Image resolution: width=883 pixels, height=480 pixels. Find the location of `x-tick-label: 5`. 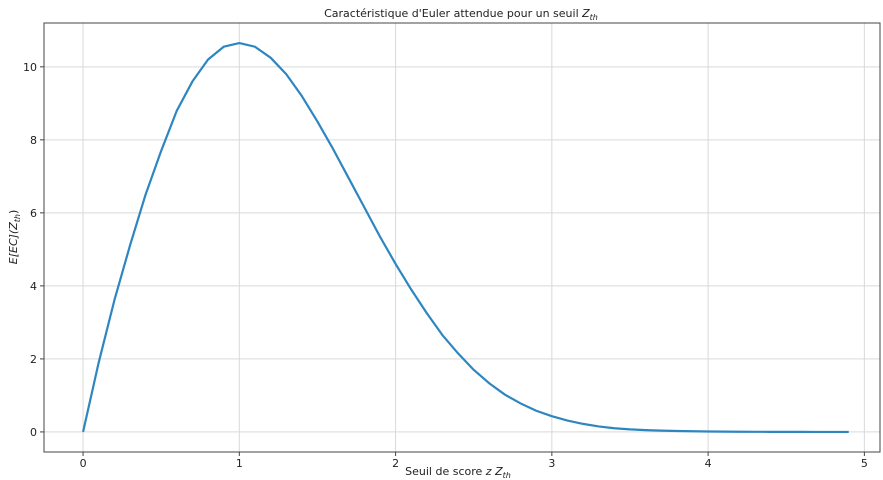

x-tick-label: 5 is located at coordinates (864, 463).